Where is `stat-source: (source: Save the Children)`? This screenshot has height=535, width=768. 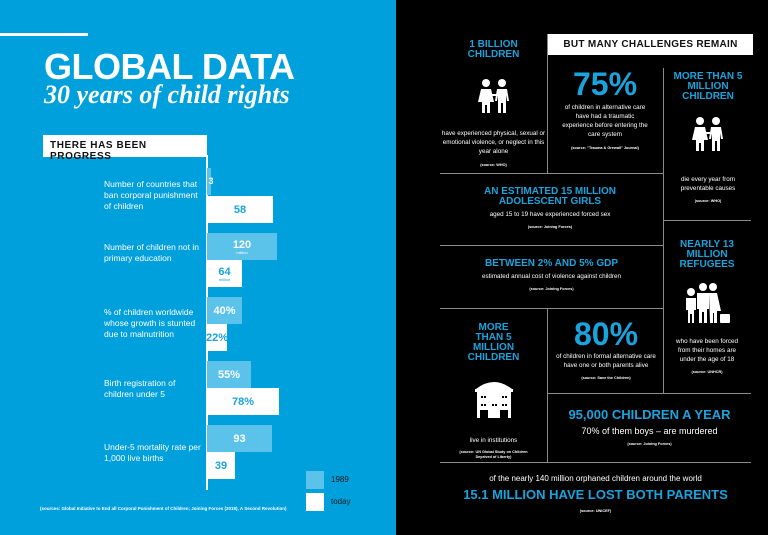
stat-source: (source: Save the Children) is located at coordinates (606, 378).